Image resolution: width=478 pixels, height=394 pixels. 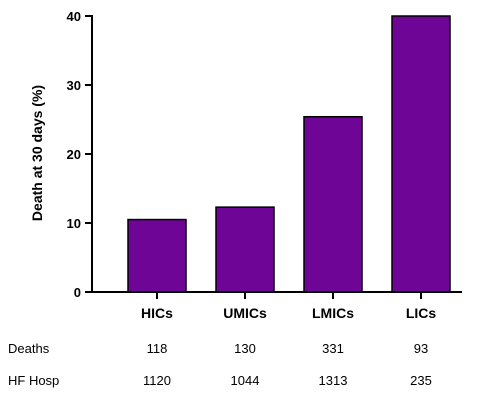 What do you see at coordinates (33, 380) in the screenshot?
I see `table-row-label: HF Hosp` at bounding box center [33, 380].